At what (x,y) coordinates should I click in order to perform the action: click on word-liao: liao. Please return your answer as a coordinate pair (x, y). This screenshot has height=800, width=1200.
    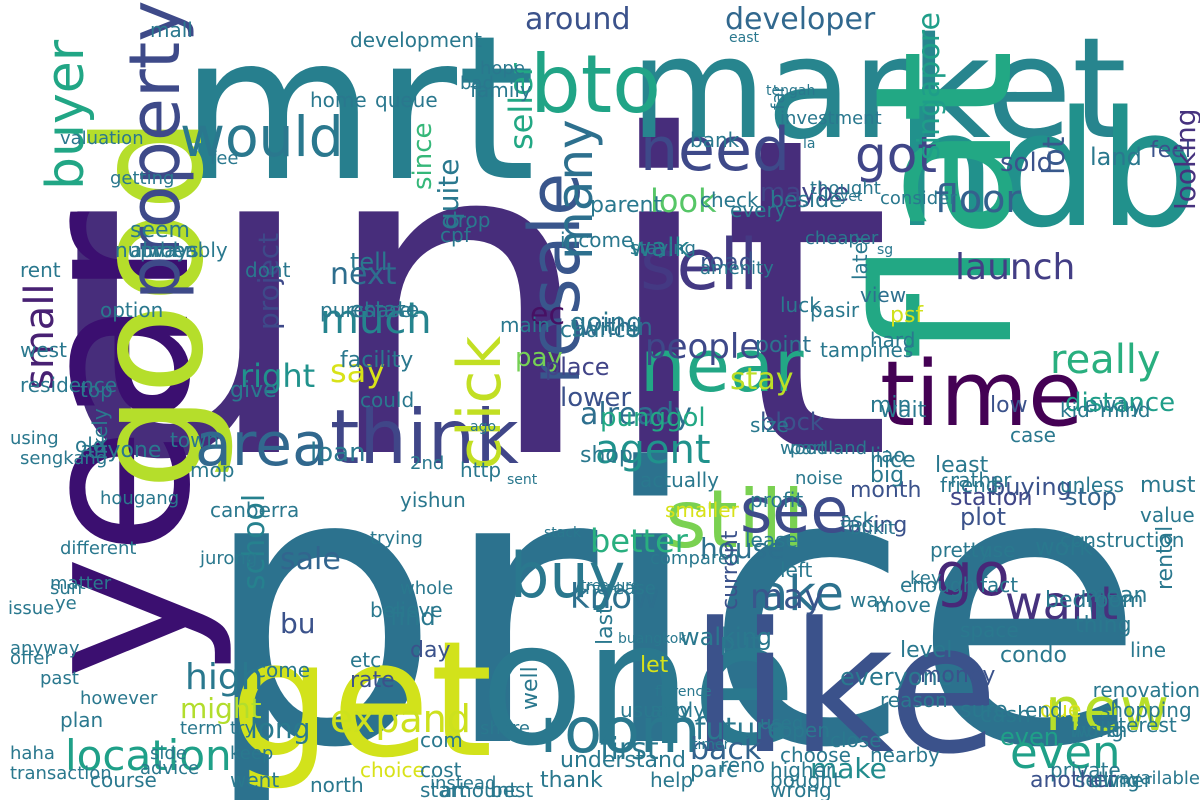
    Looking at the image, I should click on (888, 455).